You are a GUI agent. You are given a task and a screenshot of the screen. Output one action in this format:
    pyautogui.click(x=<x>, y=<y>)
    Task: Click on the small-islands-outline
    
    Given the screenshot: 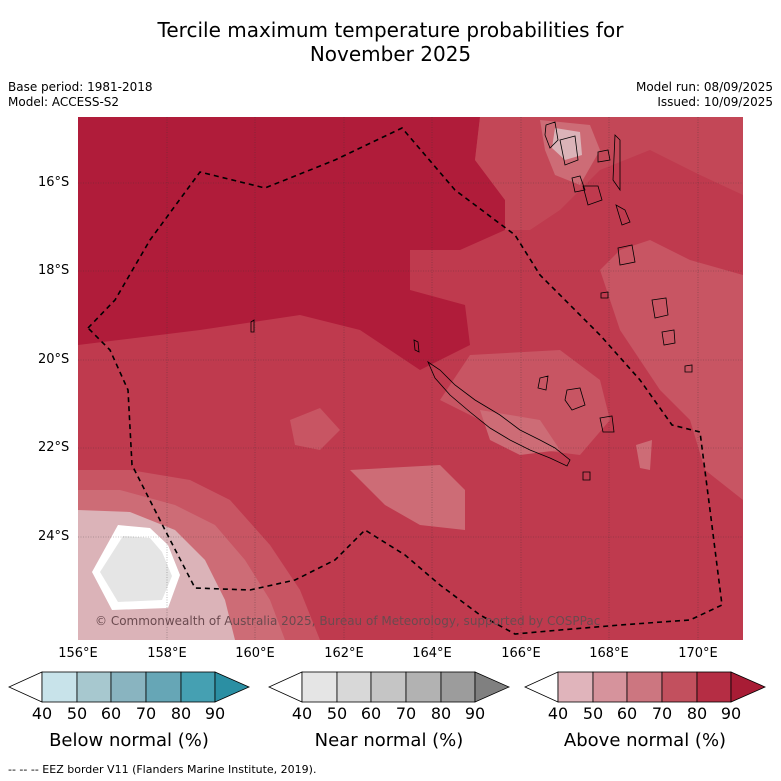 What is the action you would take?
    pyautogui.click(x=335, y=336)
    